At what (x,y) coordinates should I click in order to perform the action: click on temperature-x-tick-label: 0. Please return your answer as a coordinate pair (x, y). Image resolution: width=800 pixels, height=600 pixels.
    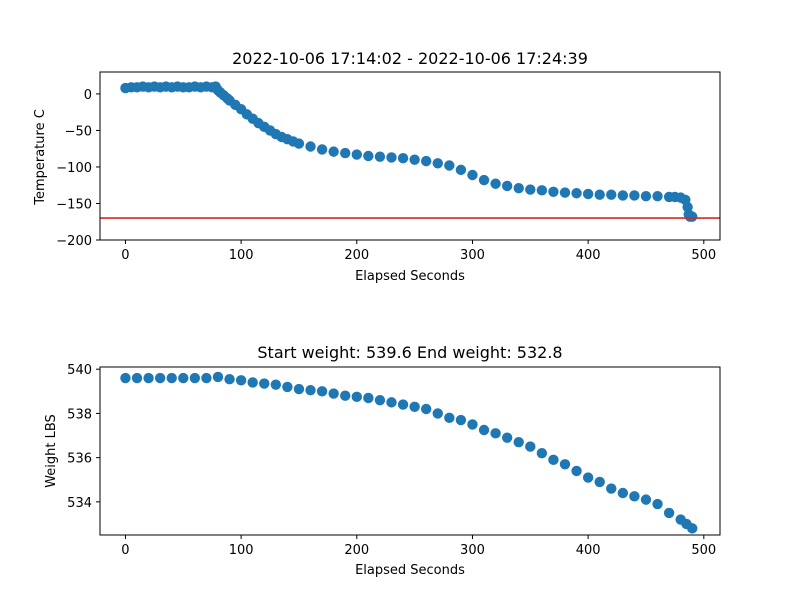
    Looking at the image, I should click on (125, 255).